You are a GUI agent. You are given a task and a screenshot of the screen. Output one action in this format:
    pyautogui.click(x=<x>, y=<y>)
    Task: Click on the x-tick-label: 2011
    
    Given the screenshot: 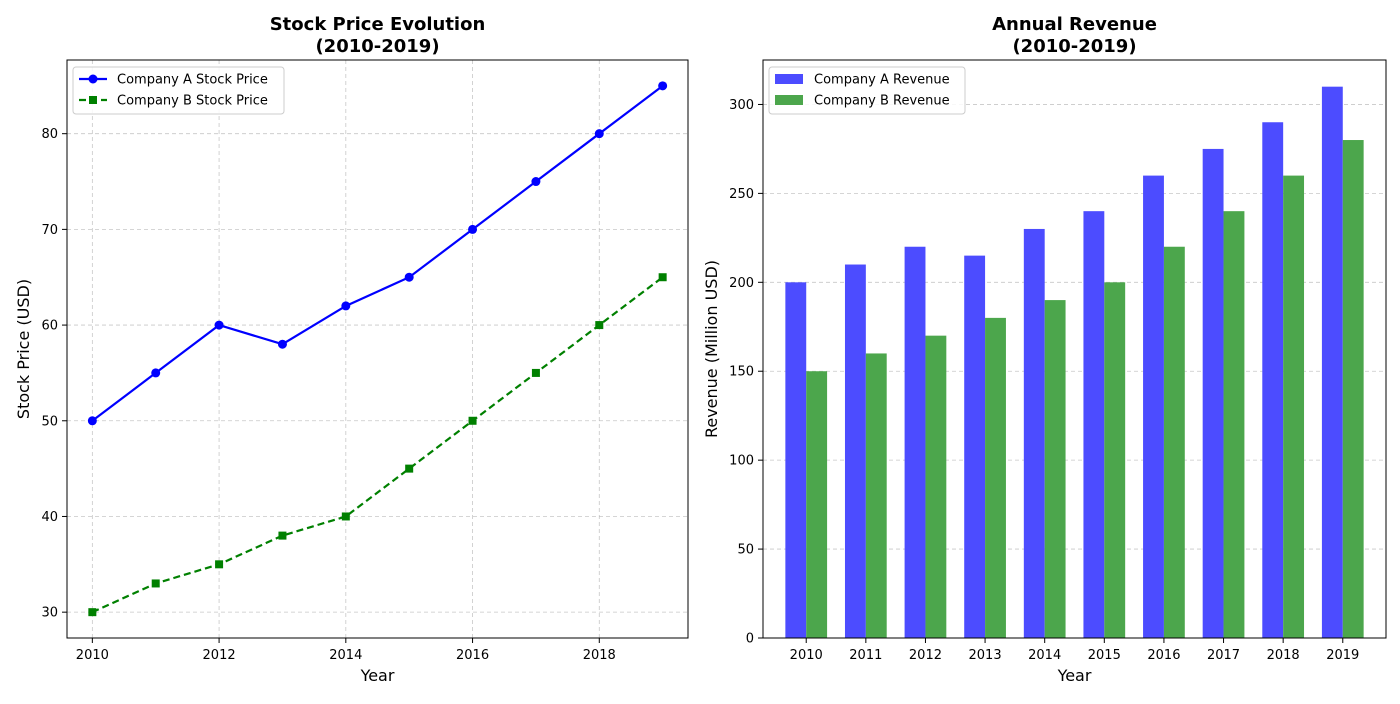 What is the action you would take?
    pyautogui.click(x=865, y=655)
    